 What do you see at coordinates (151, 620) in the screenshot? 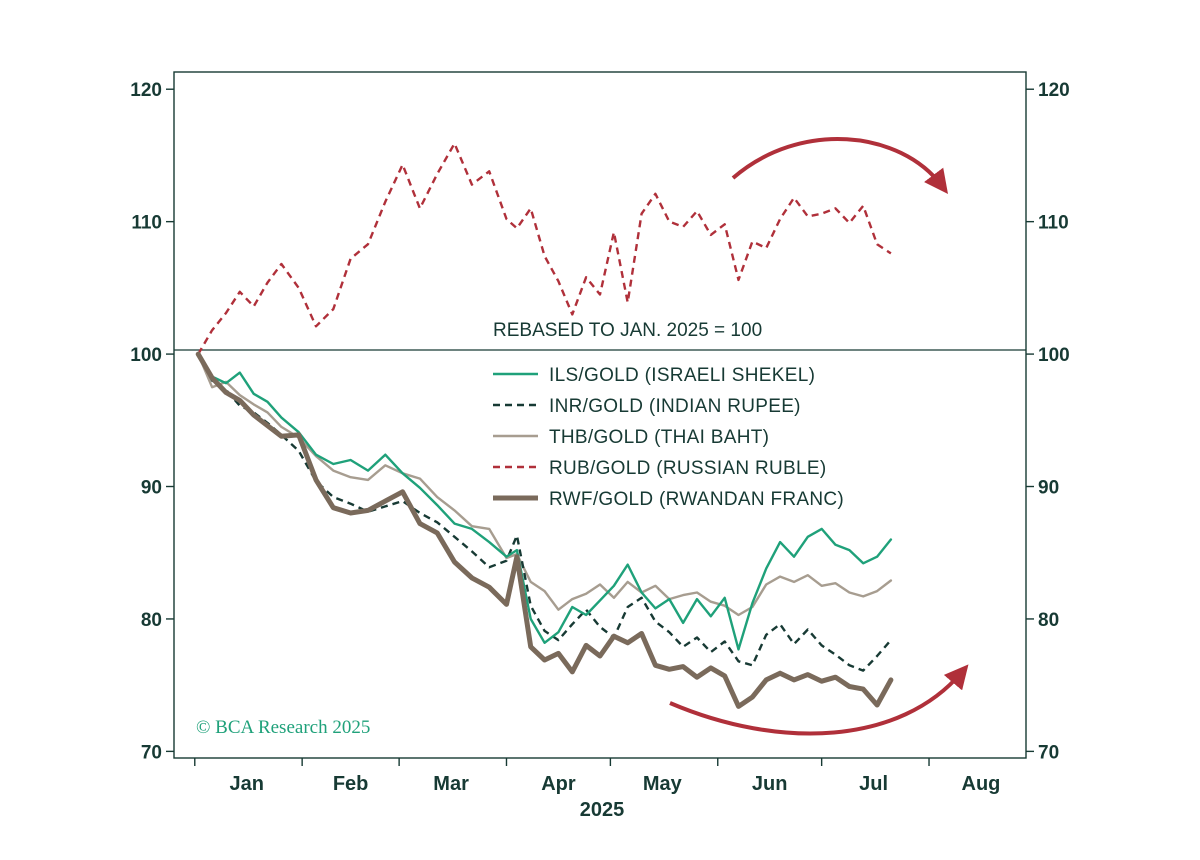
I see `y-tick-label-left: 80` at bounding box center [151, 620].